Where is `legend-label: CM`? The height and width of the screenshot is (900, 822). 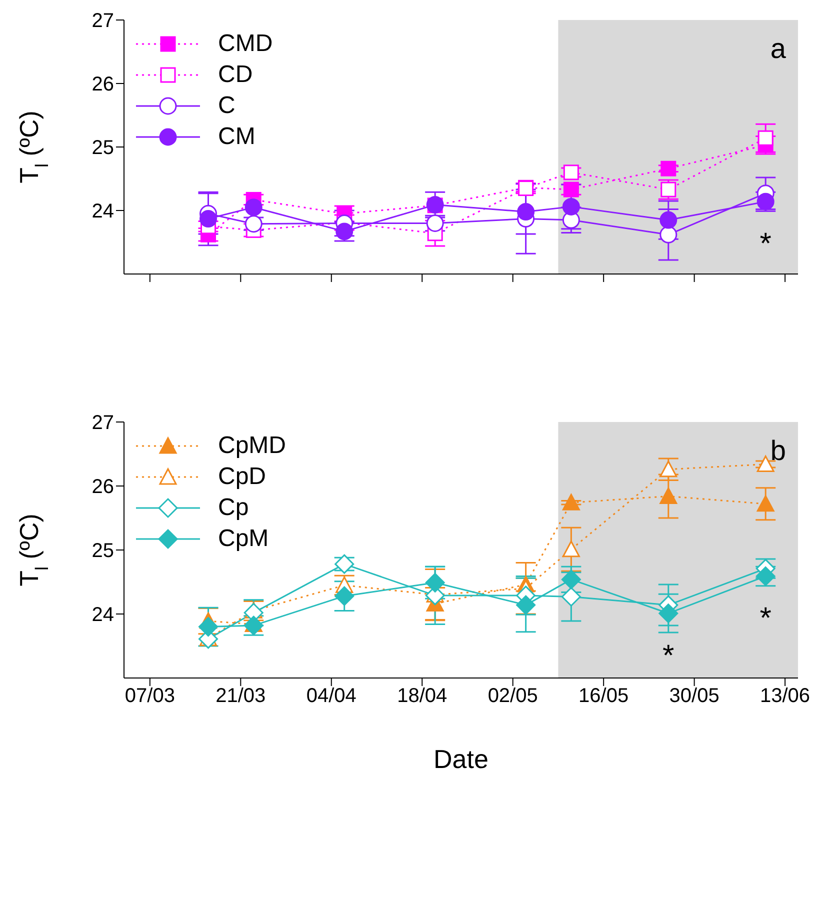
legend-label: CM is located at coordinates (237, 137).